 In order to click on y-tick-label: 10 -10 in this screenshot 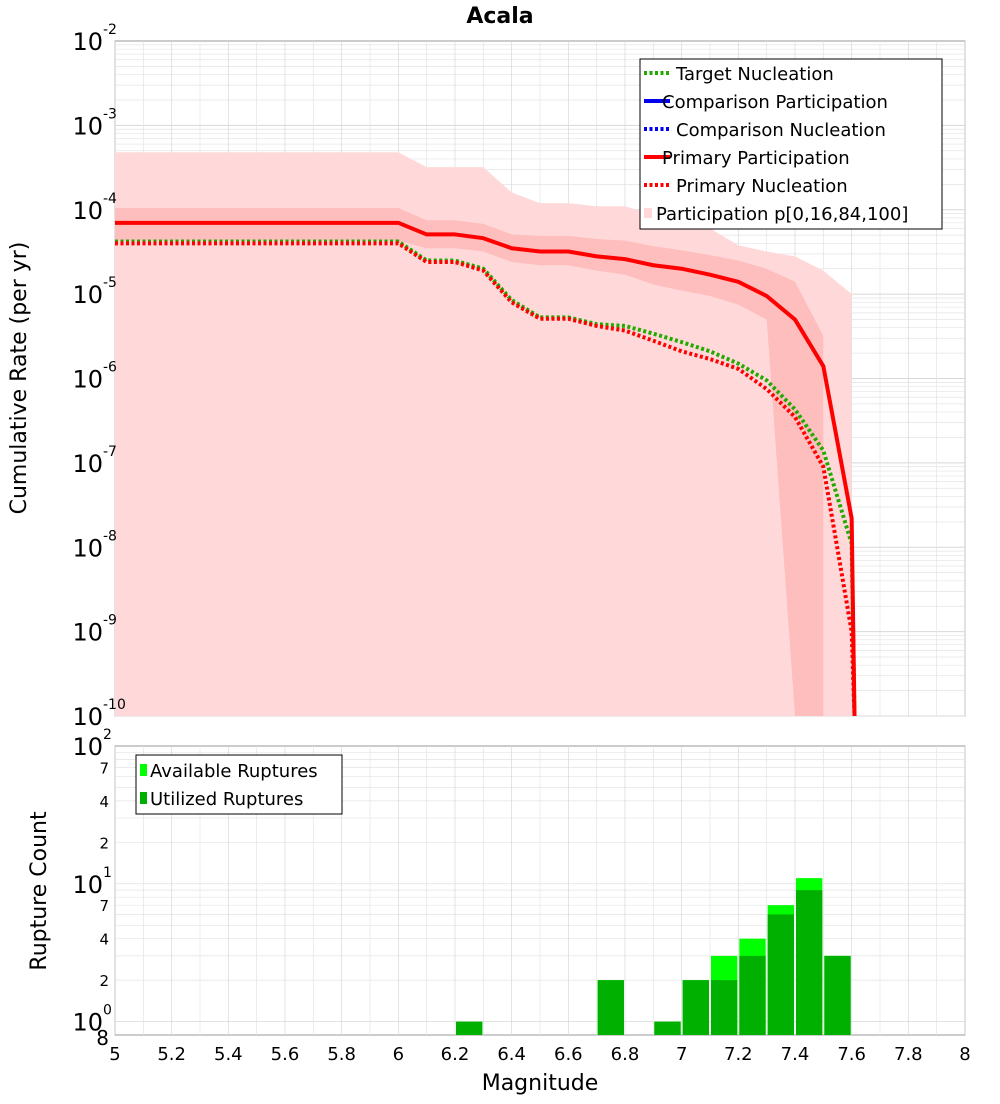, I will do `click(98, 714)`.